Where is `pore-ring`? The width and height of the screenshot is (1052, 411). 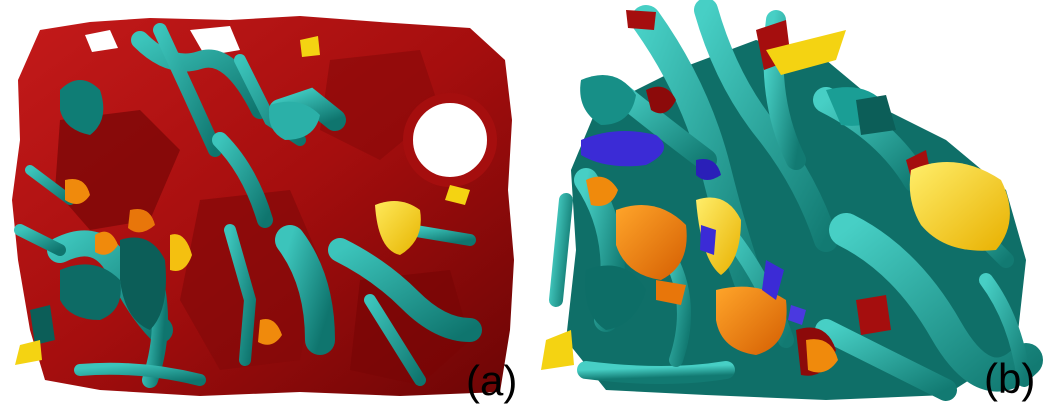
pore-ring is located at coordinates (450, 140).